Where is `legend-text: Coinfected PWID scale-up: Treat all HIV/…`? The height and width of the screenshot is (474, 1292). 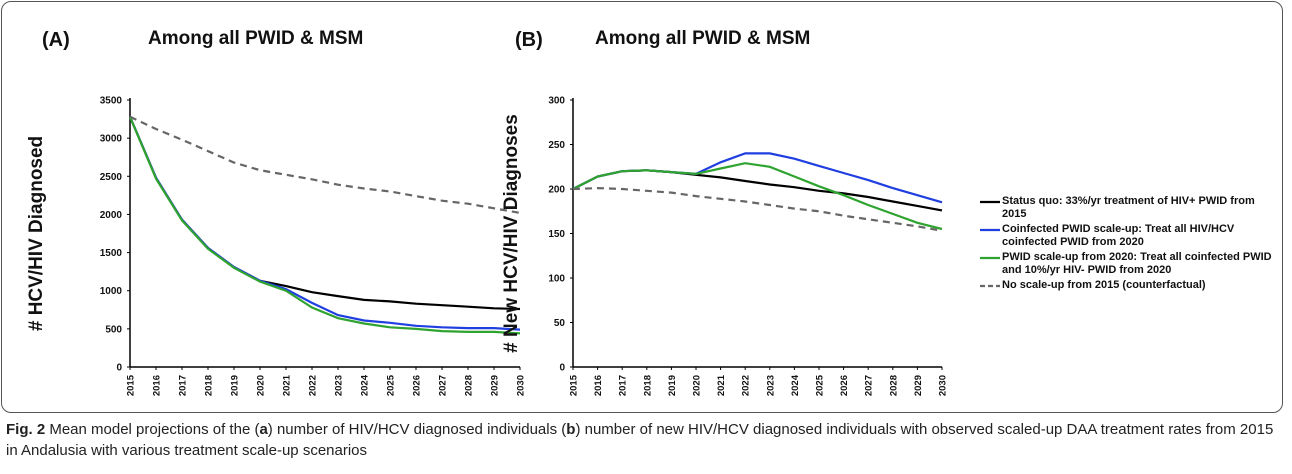
legend-text: Coinfected PWID scale-up: Treat all HIV/… is located at coordinates (1118, 235).